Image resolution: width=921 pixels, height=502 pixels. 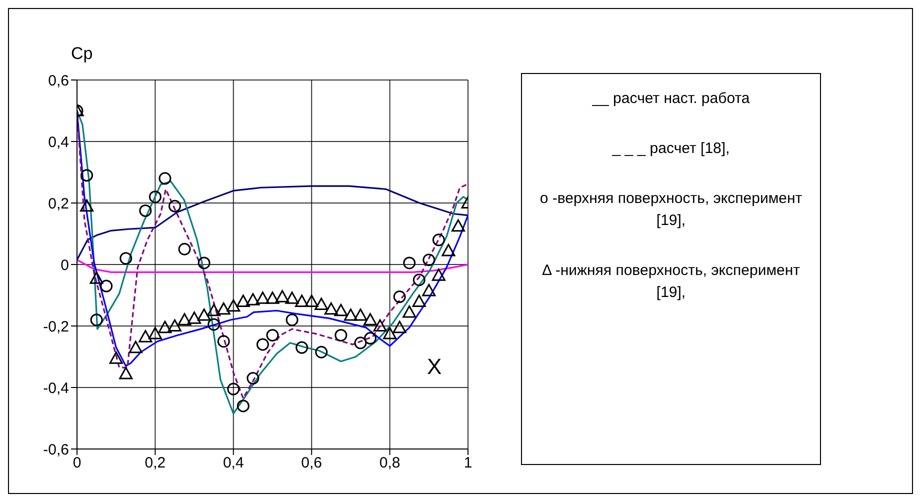 What do you see at coordinates (671, 99) in the screenshot?
I see `text: __ расчет наст. работа` at bounding box center [671, 99].